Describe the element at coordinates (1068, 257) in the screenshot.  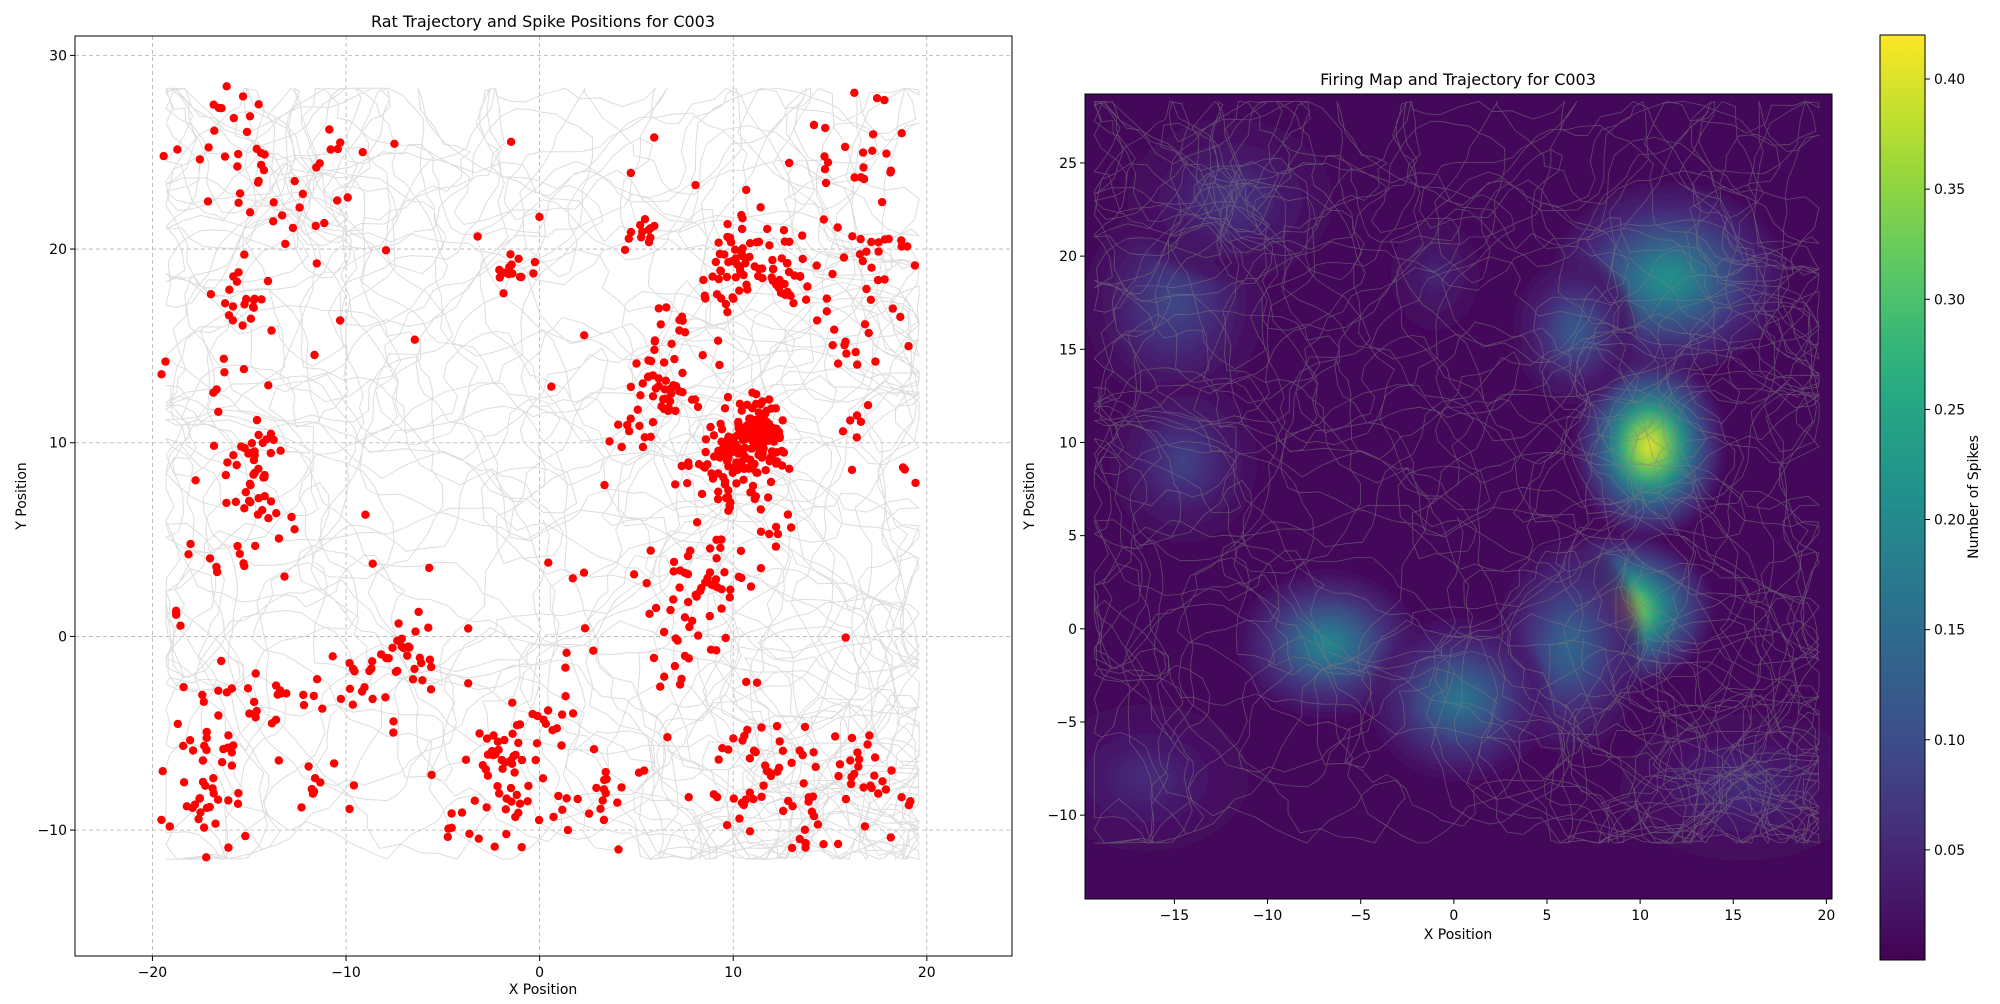
I see `right-y-tick-label: 20` at that location.